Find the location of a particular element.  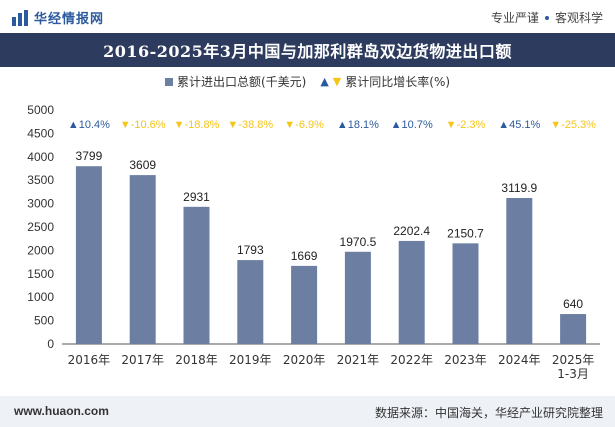

y-tick-label: 500 is located at coordinates (44, 321).